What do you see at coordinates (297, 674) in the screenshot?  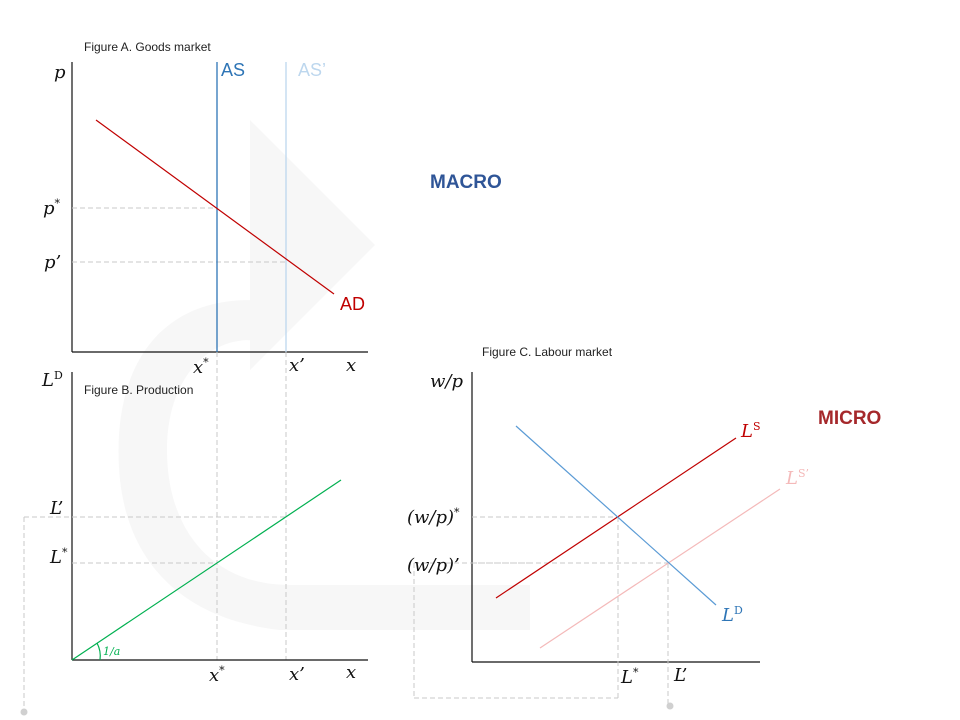 I see `figure-b-x-prime-label: x’` at bounding box center [297, 674].